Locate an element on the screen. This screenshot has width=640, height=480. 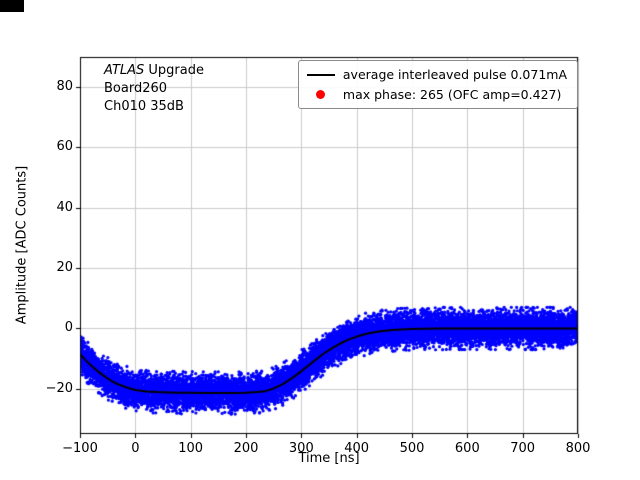
line-sample-icon is located at coordinates (320, 74).